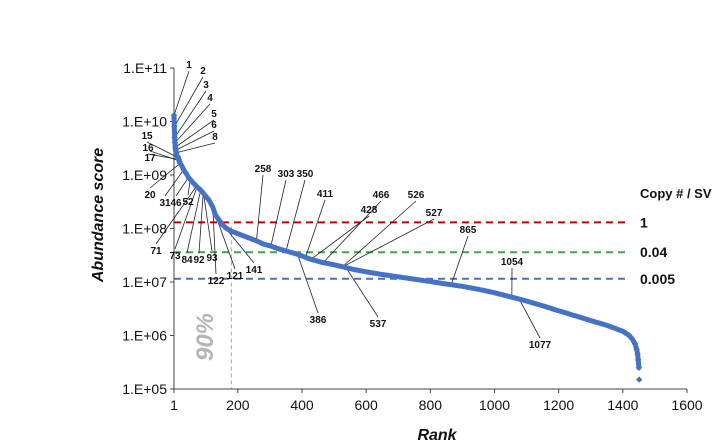 This screenshot has height=448, width=720. Describe the element at coordinates (238, 405) in the screenshot. I see `x-tick-label: 200` at that location.